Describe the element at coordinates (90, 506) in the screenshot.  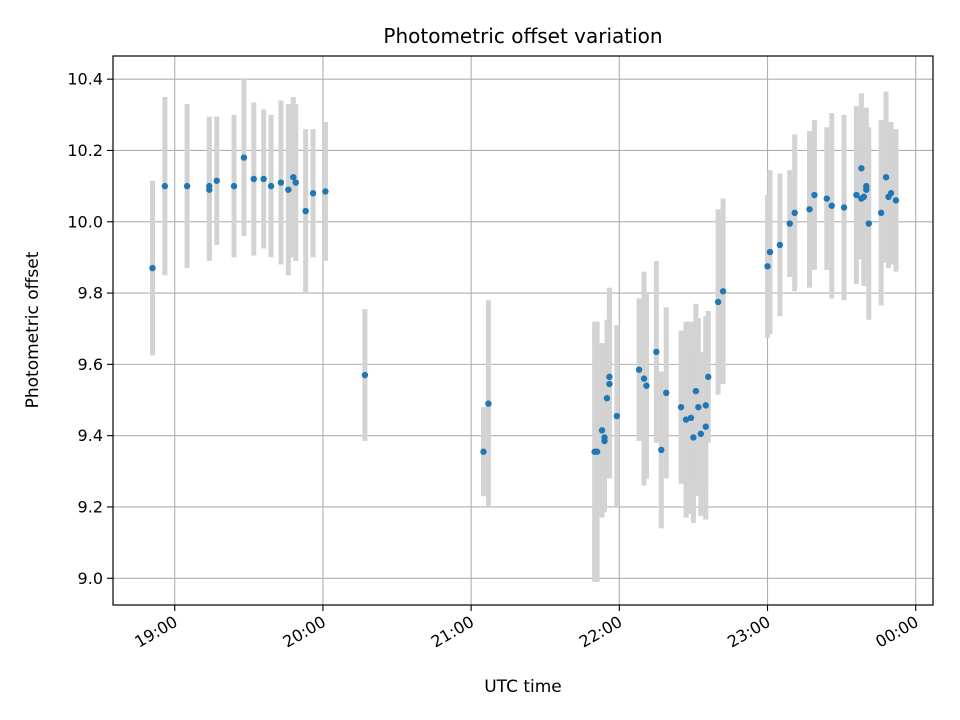
I see `y-tick-label: 9.2` at that location.